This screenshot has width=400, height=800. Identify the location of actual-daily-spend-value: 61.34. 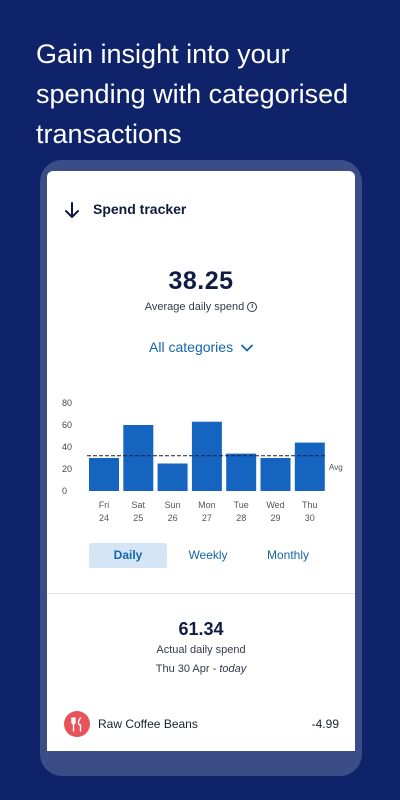
(201, 629).